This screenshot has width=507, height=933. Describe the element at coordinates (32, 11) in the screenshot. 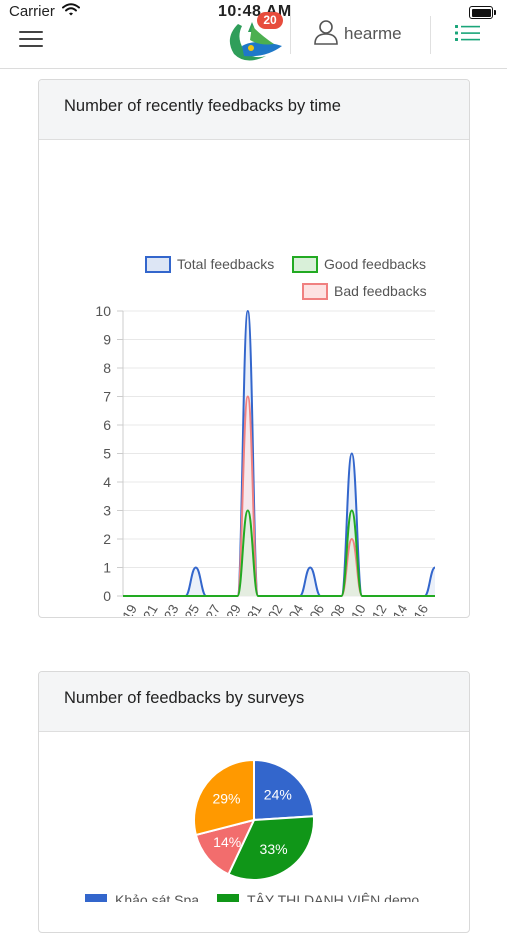

I see `carrier-label: Carrier` at that location.